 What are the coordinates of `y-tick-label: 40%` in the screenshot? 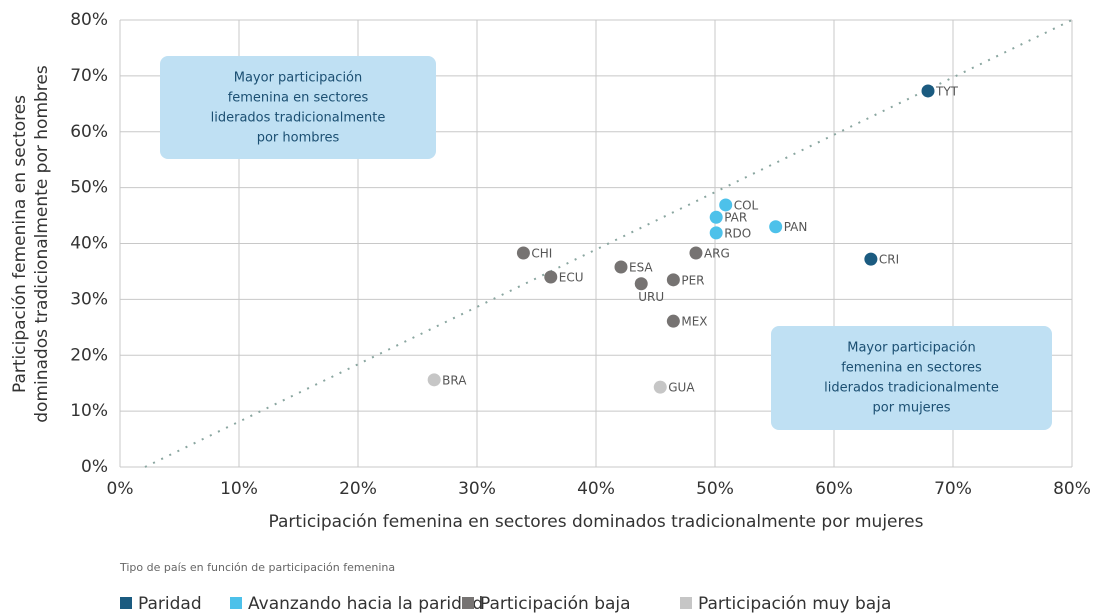 It's located at (89, 244).